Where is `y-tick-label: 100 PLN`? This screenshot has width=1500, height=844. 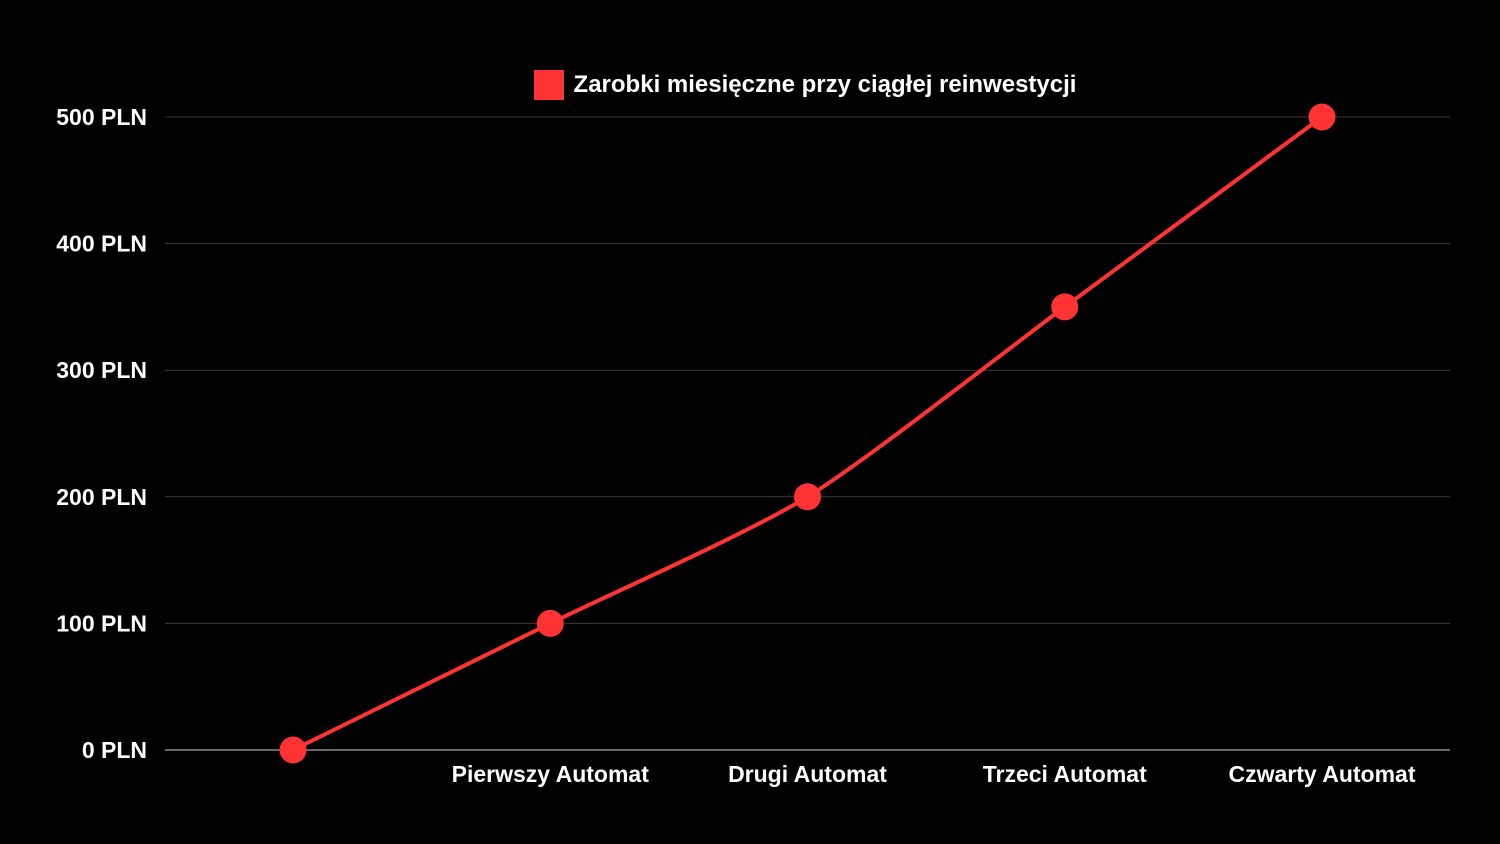 y-tick-label: 100 PLN is located at coordinates (101, 623).